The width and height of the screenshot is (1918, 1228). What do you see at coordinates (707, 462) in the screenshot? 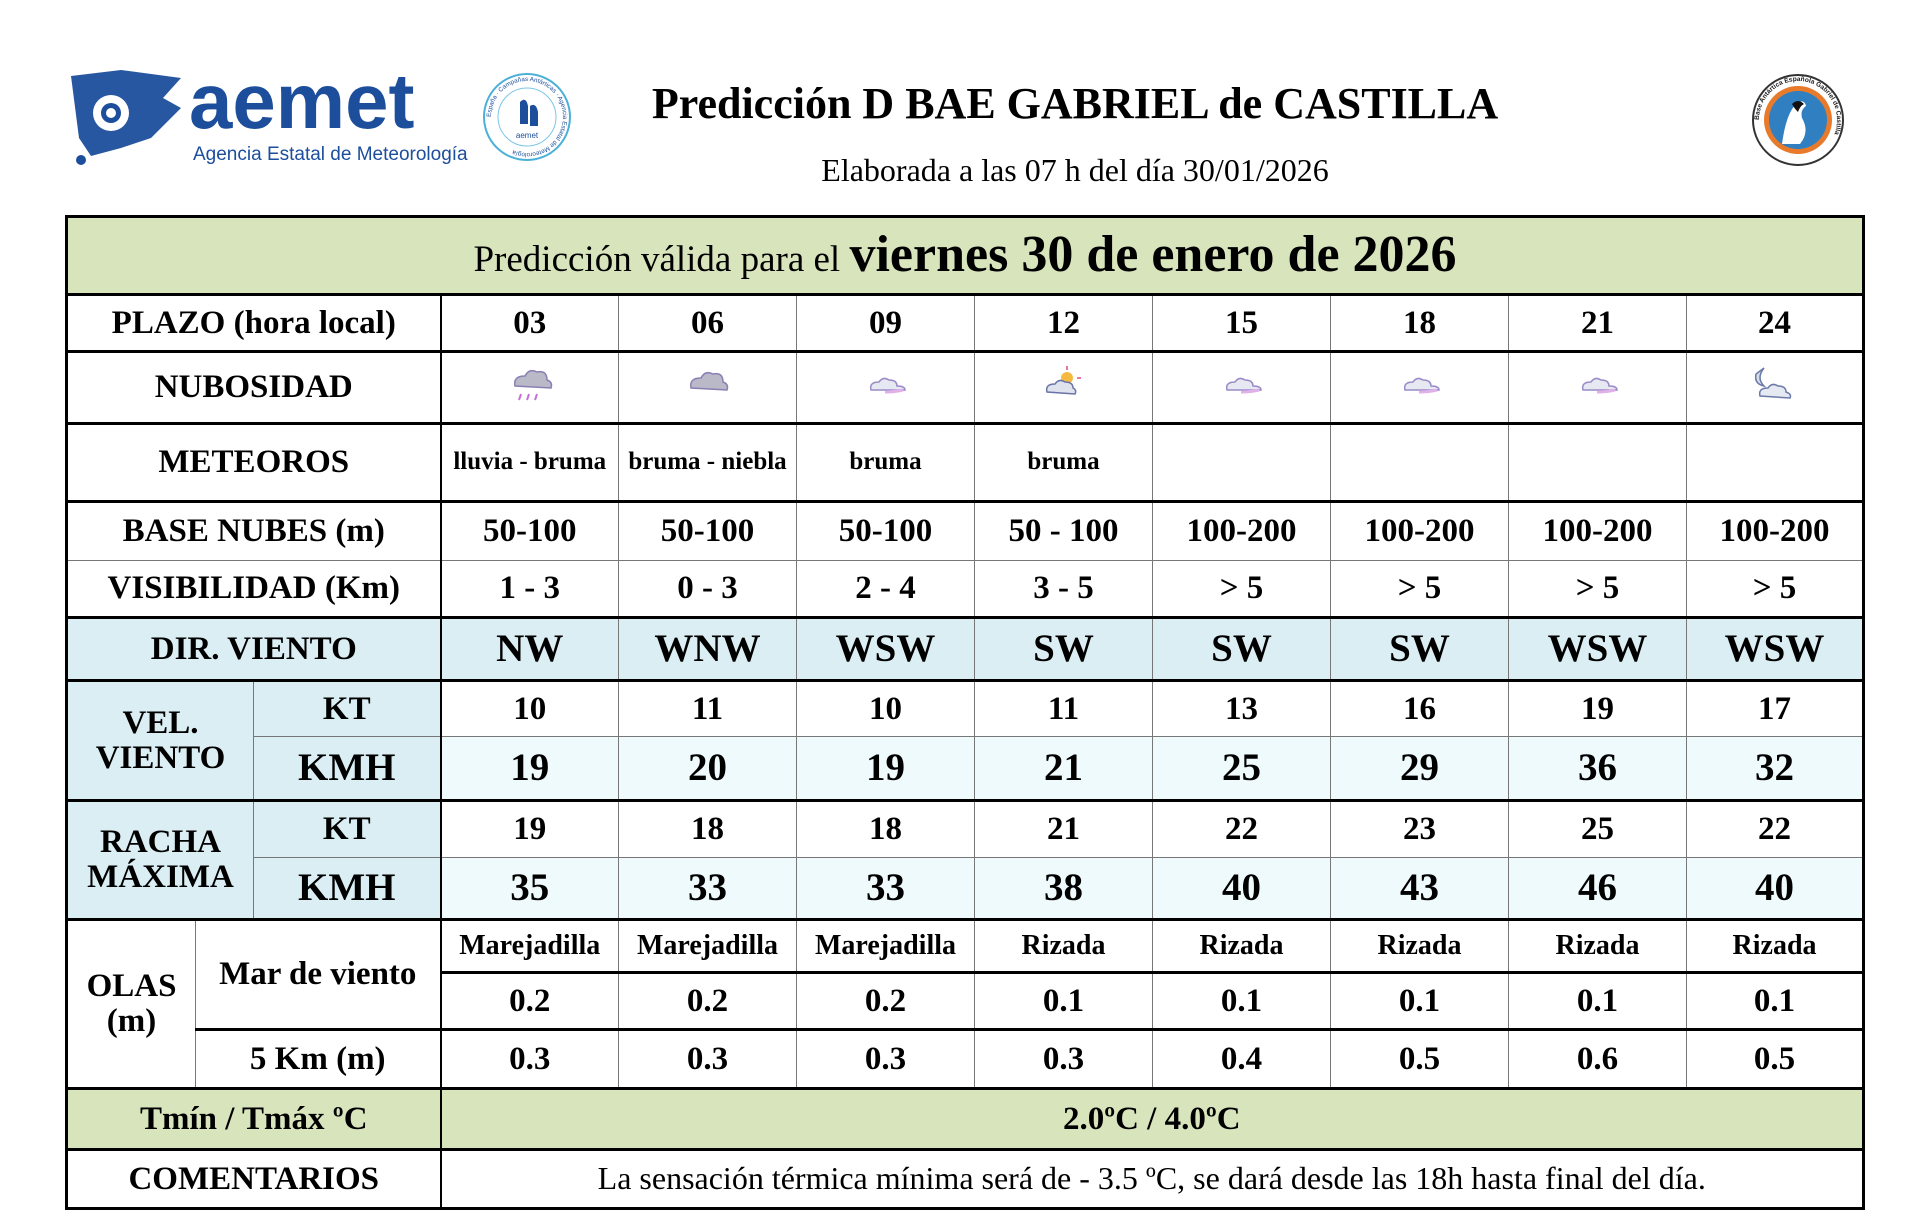
I see `meteoros-cell: bruma - niebla` at bounding box center [707, 462].